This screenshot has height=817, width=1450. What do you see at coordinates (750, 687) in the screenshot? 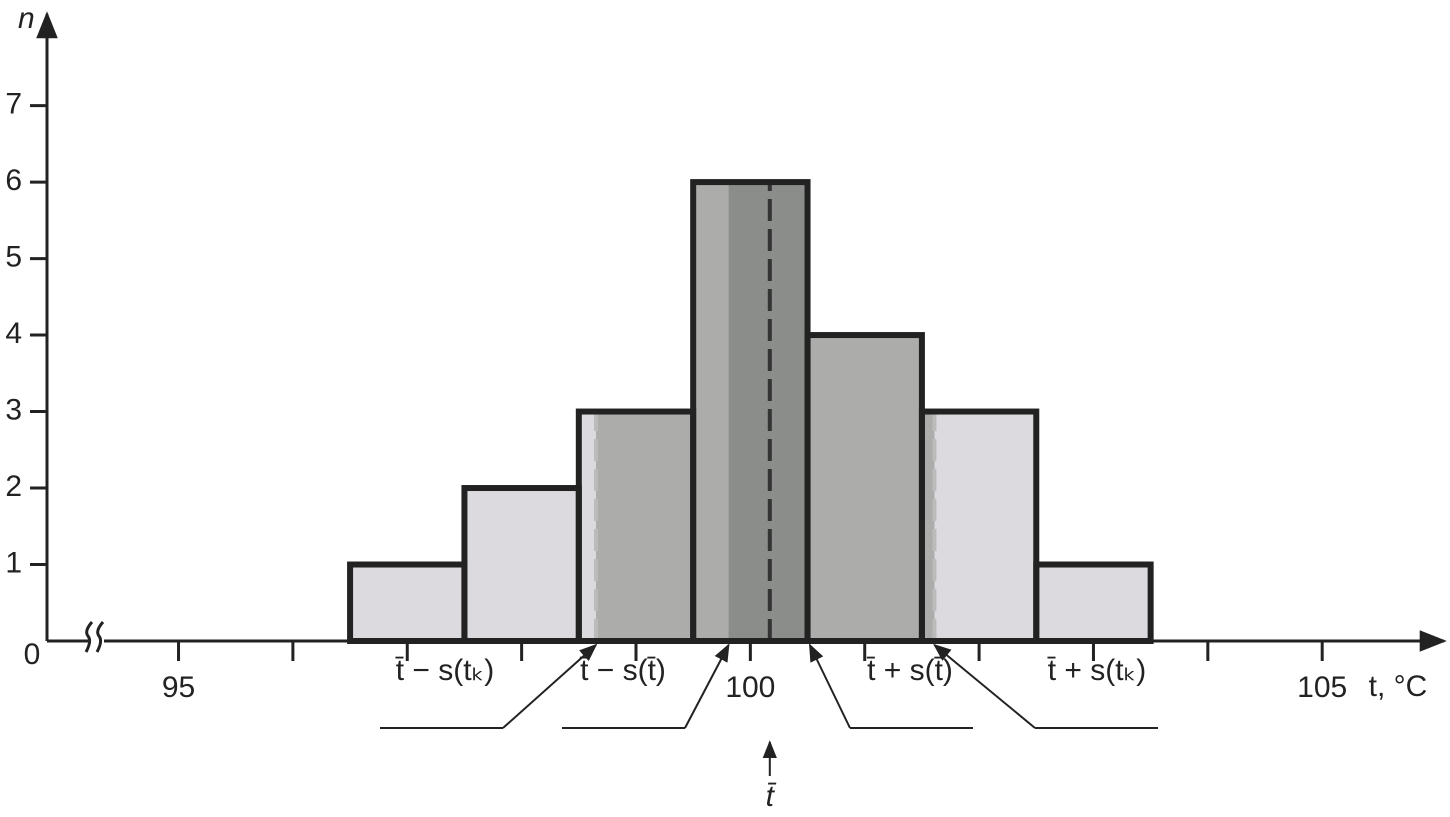
I see `x-tick-label: 100` at bounding box center [750, 687].